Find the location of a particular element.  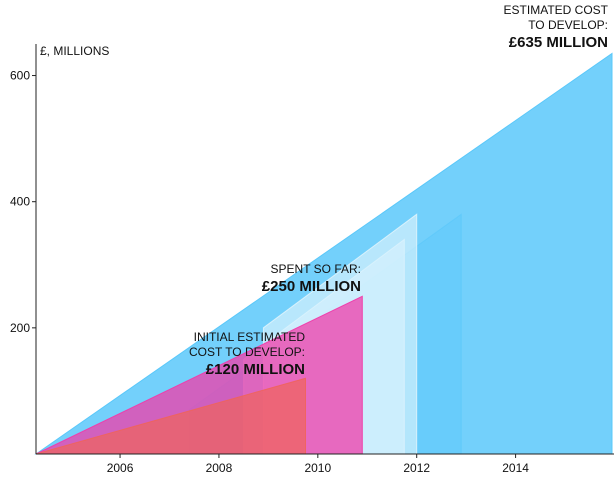

x-tick-label: 2014 is located at coordinates (515, 468).